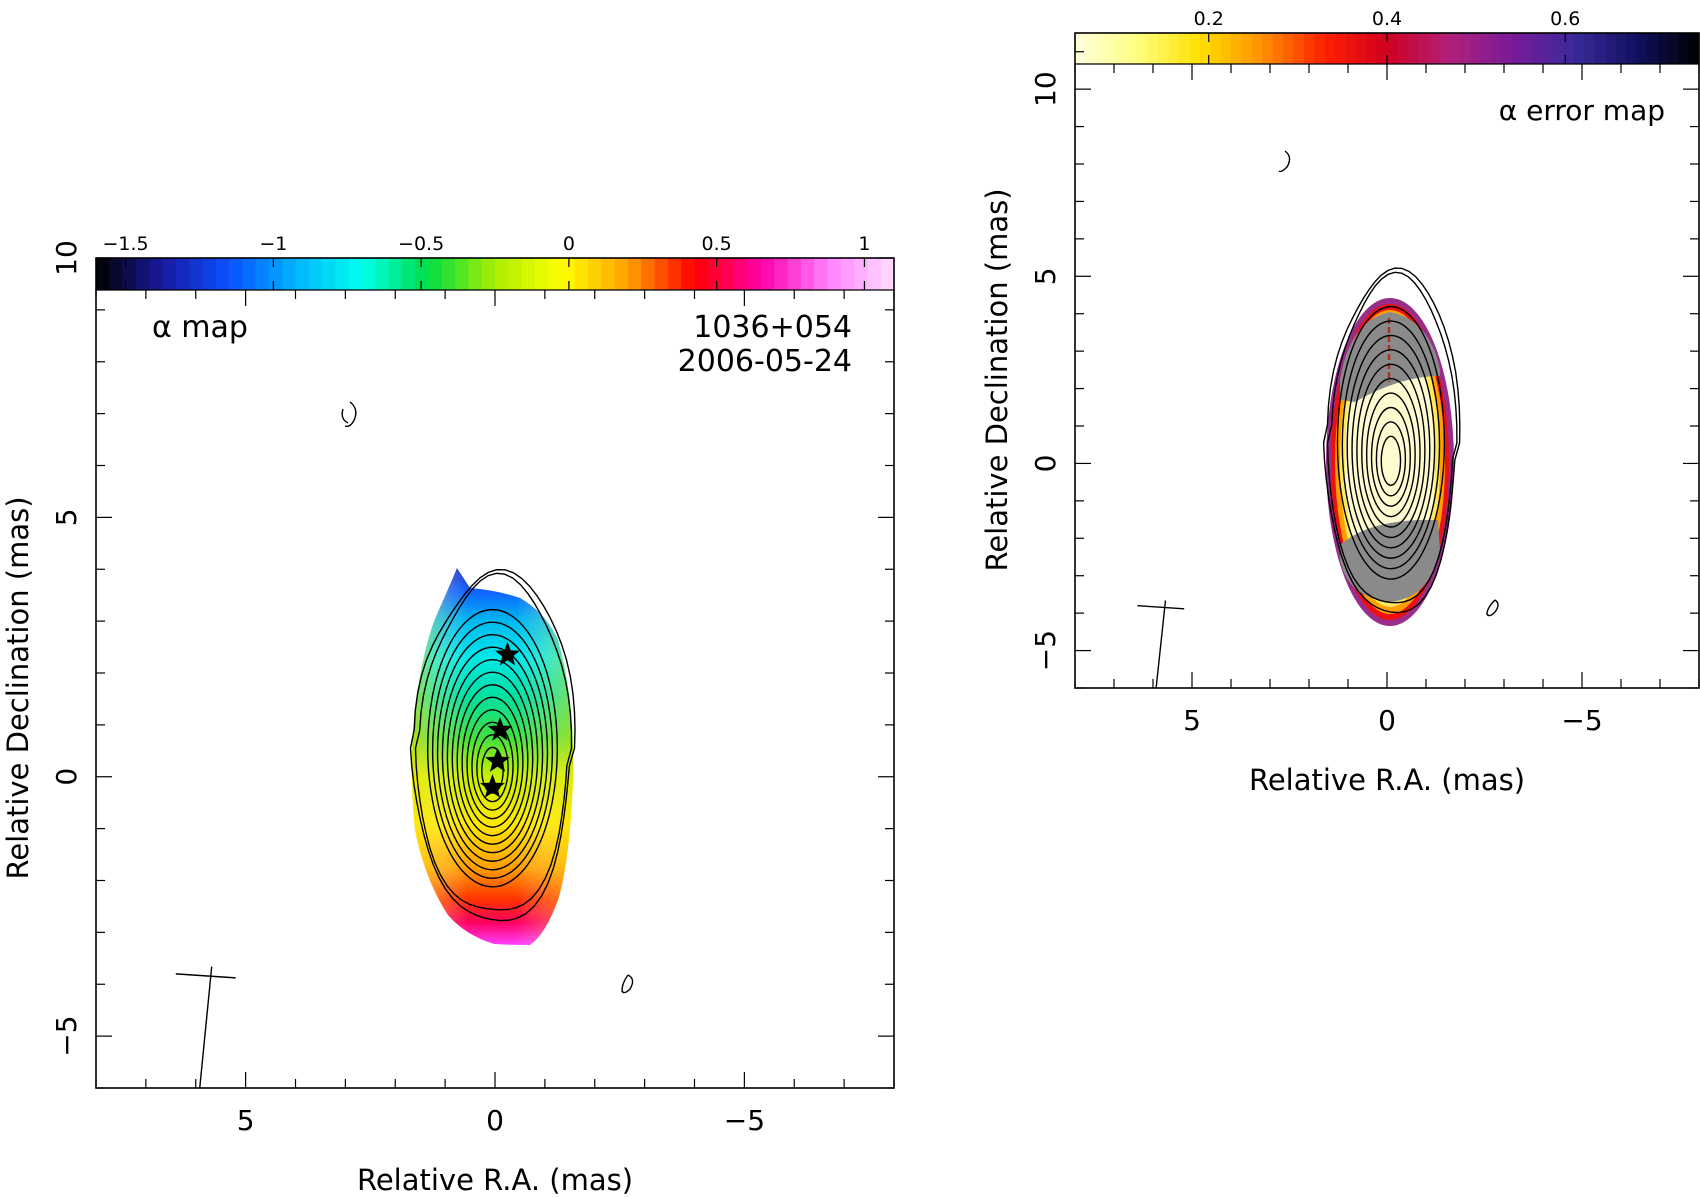 This screenshot has height=1197, width=1700. I want to click on colorbar-tick-label: 0.5, so click(717, 244).